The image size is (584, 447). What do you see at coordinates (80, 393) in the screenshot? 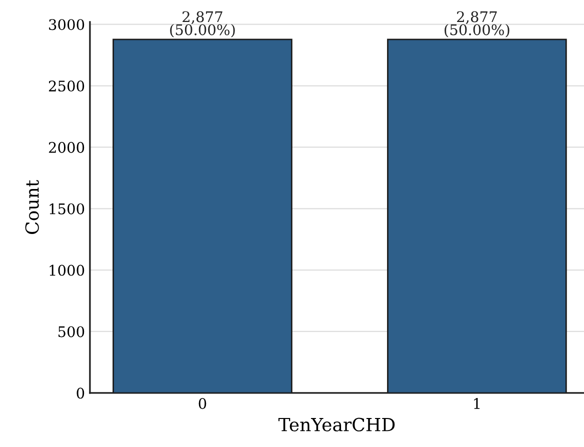
I see `y-tick-label: 0` at bounding box center [80, 393].